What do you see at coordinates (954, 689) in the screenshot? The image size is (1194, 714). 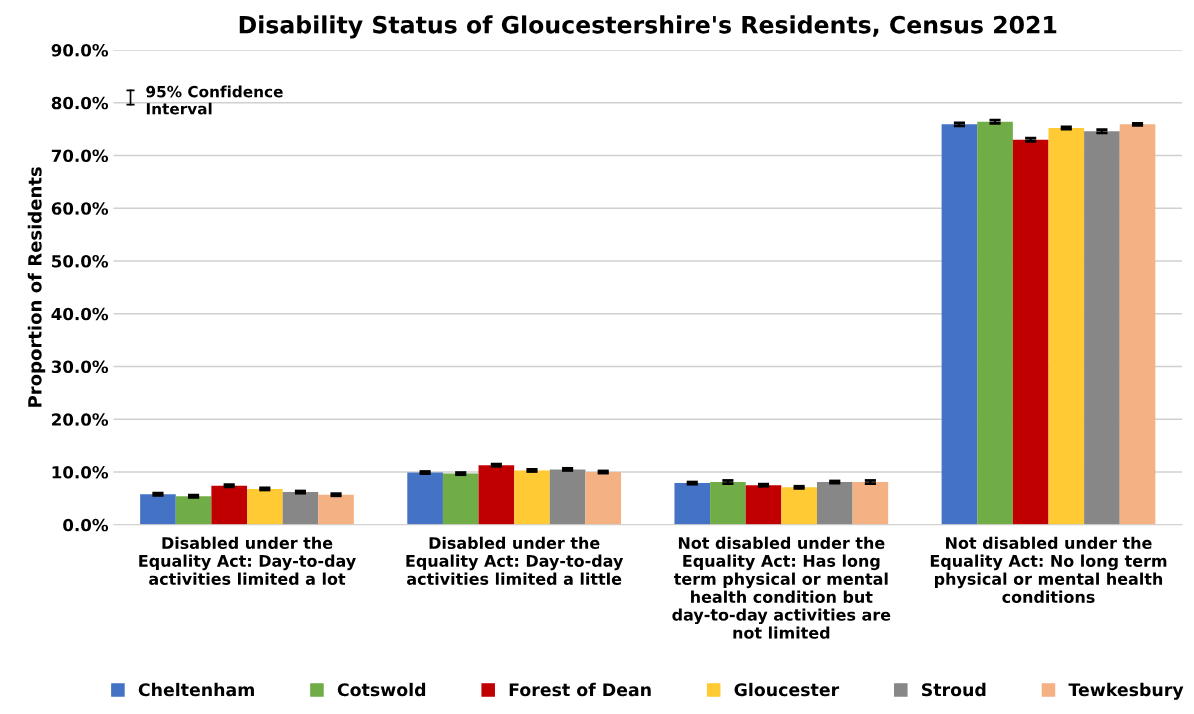 I see `legend-label: Stroud` at bounding box center [954, 689].